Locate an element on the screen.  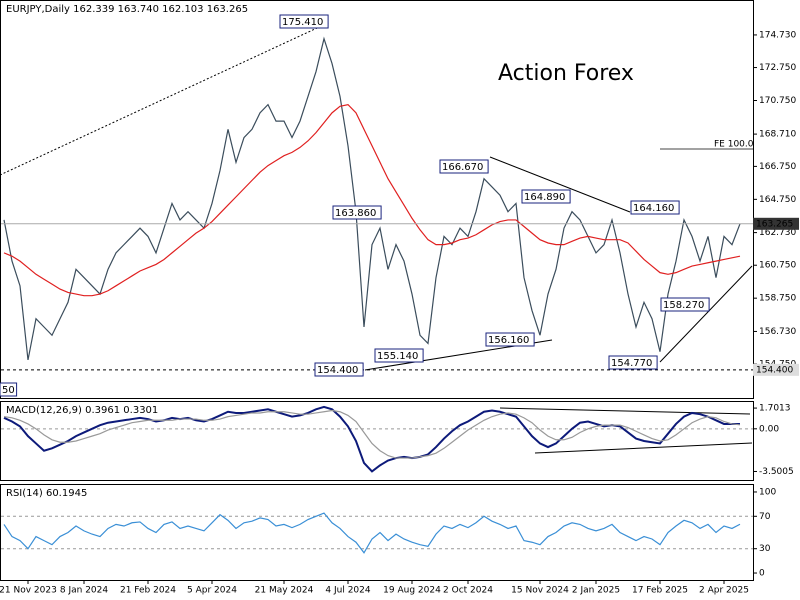
price-marker-label: 163.265 is located at coordinates (774, 224).